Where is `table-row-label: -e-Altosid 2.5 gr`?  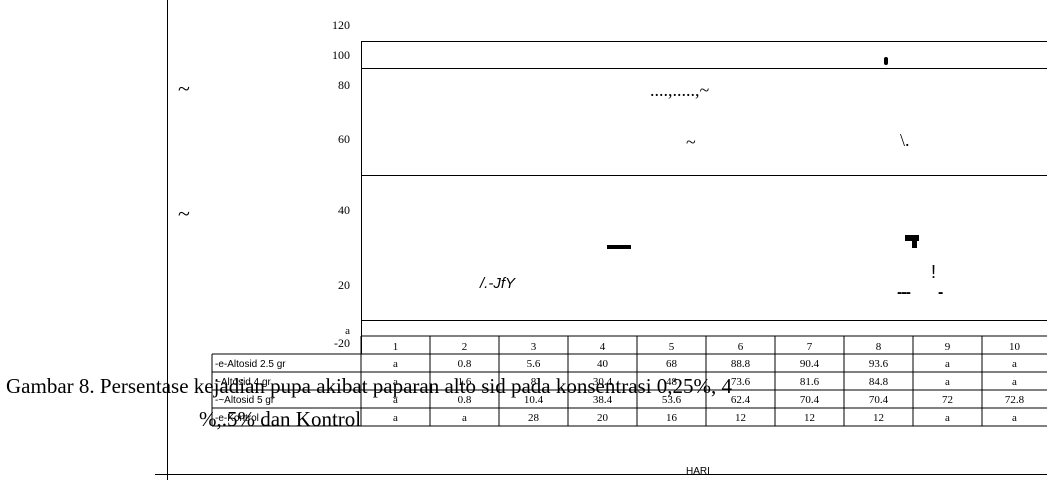 table-row-label: -e-Altosid 2.5 gr is located at coordinates (250, 364).